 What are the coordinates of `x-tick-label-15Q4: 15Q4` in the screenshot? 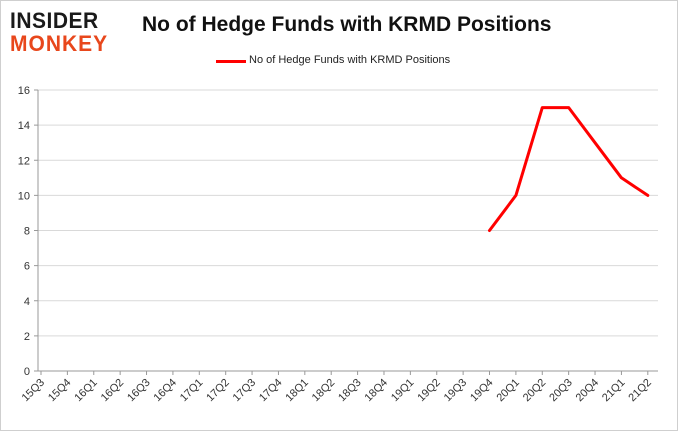 It's located at (60, 391).